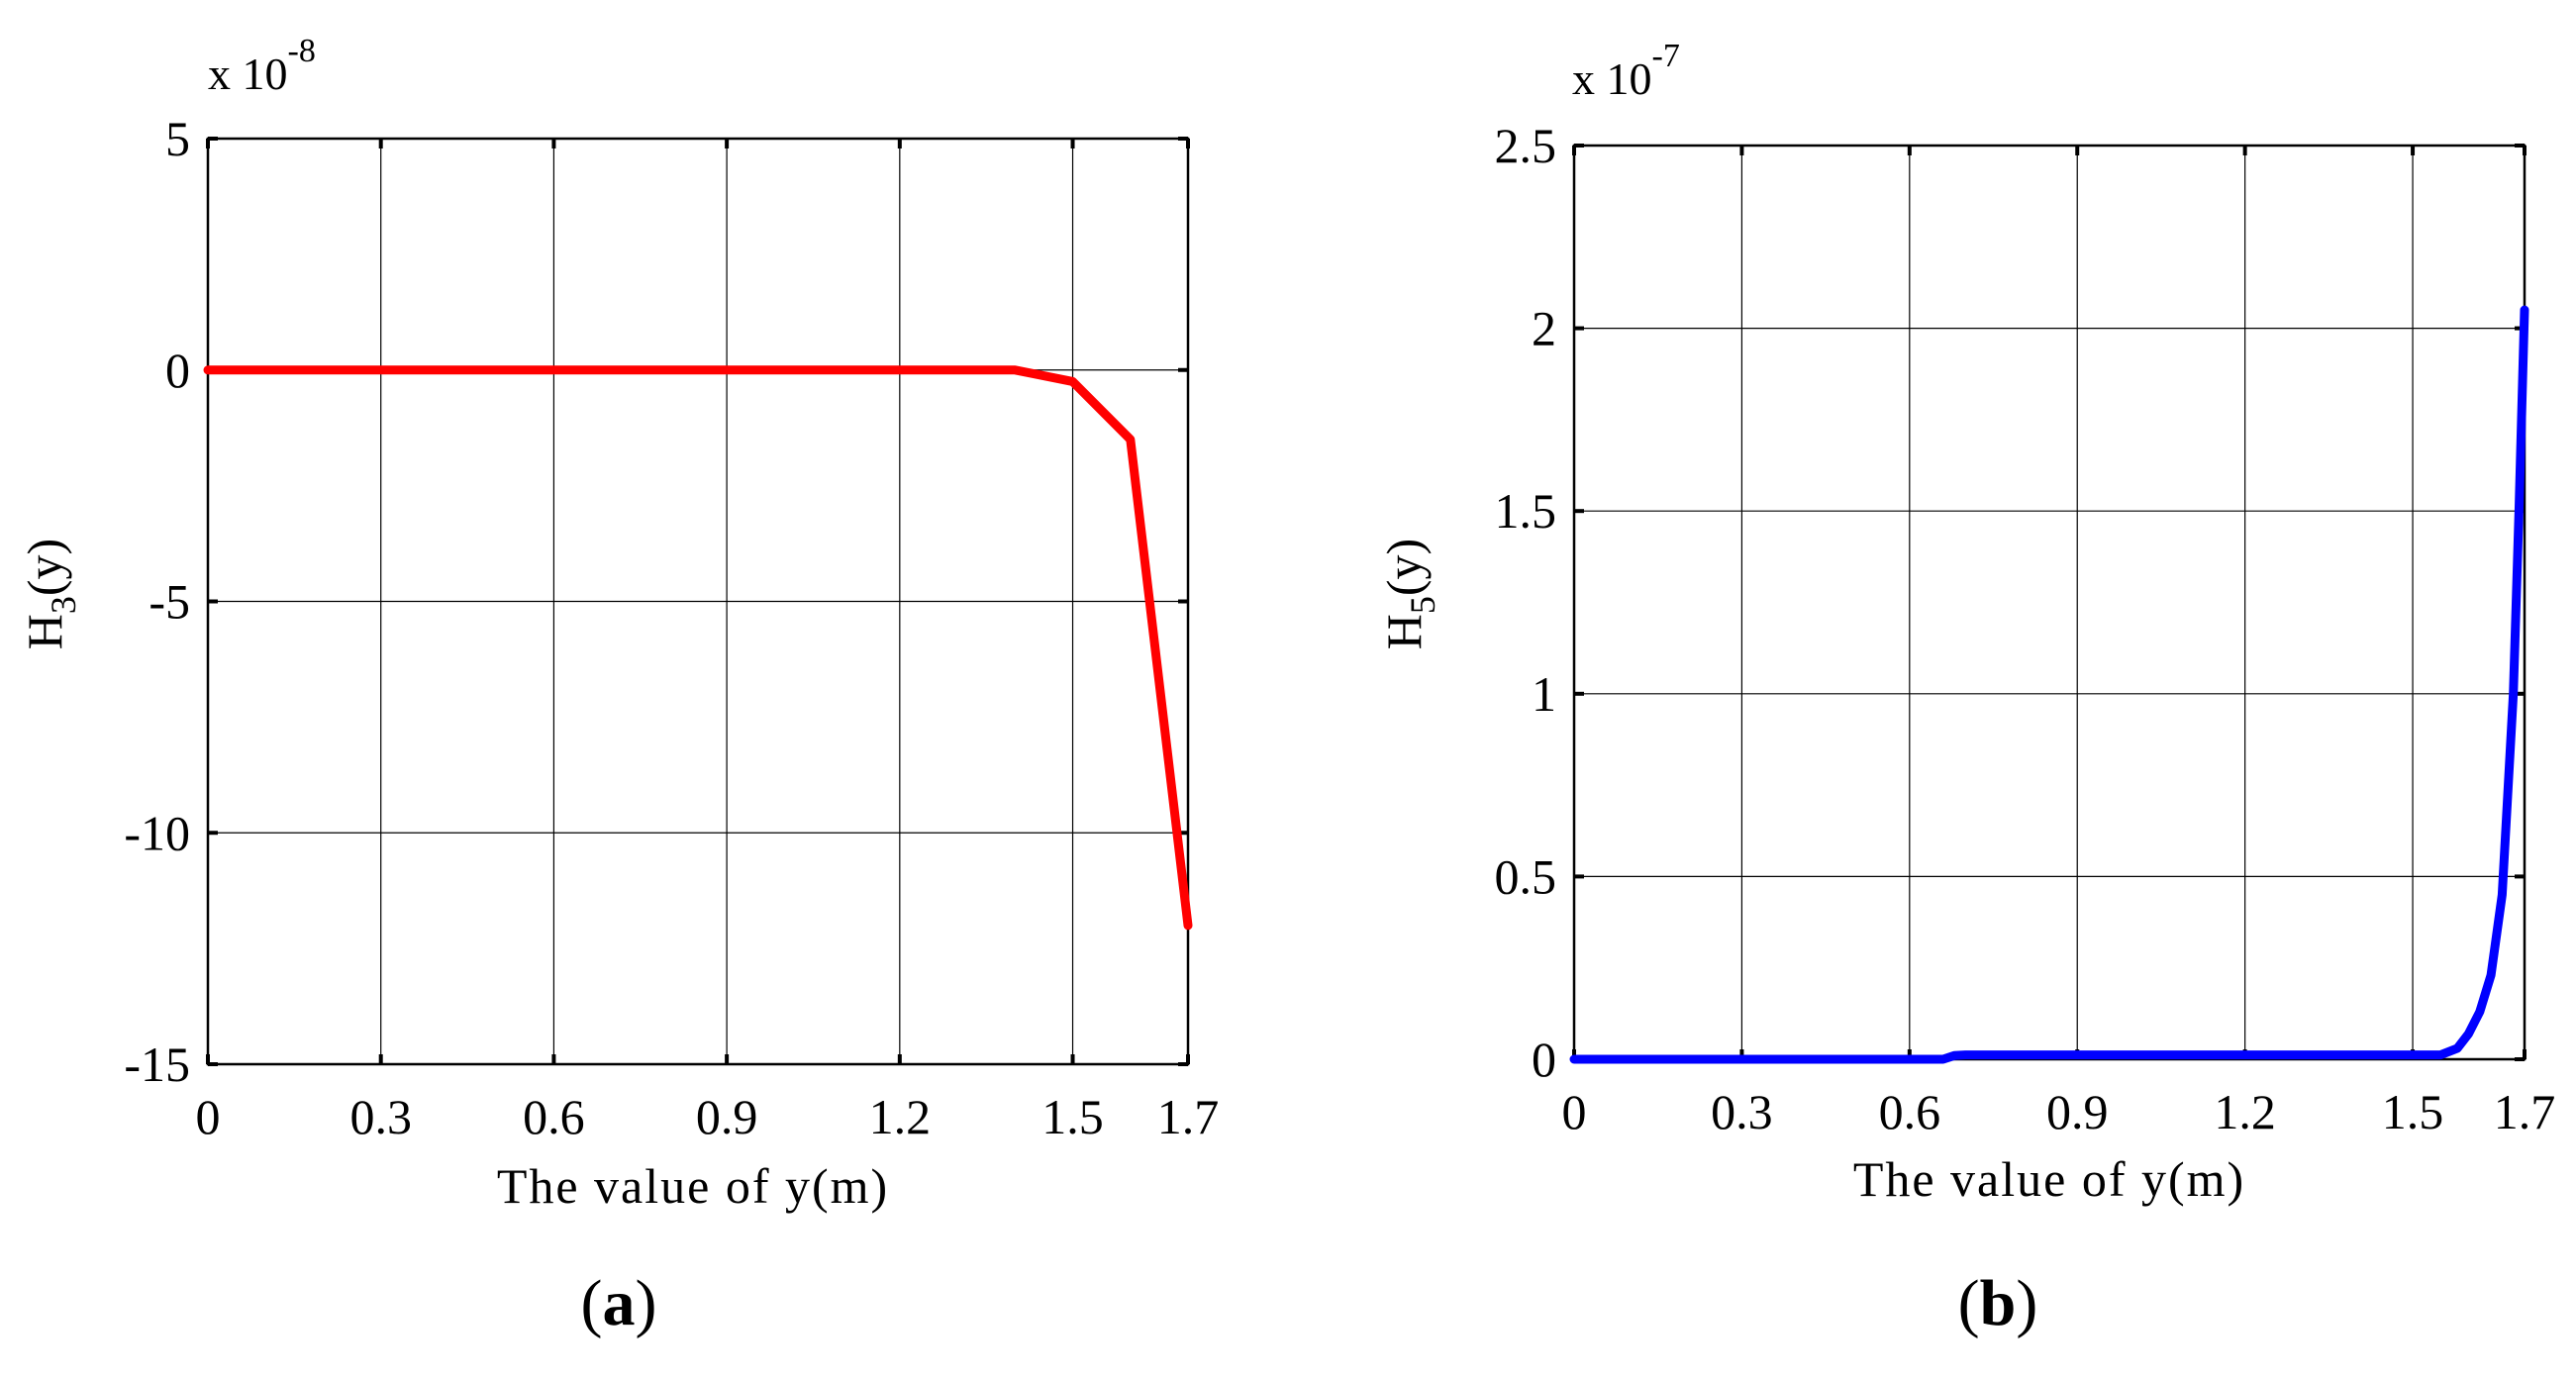 This screenshot has width=2576, height=1381. I want to click on caption-letter: a, so click(619, 1303).